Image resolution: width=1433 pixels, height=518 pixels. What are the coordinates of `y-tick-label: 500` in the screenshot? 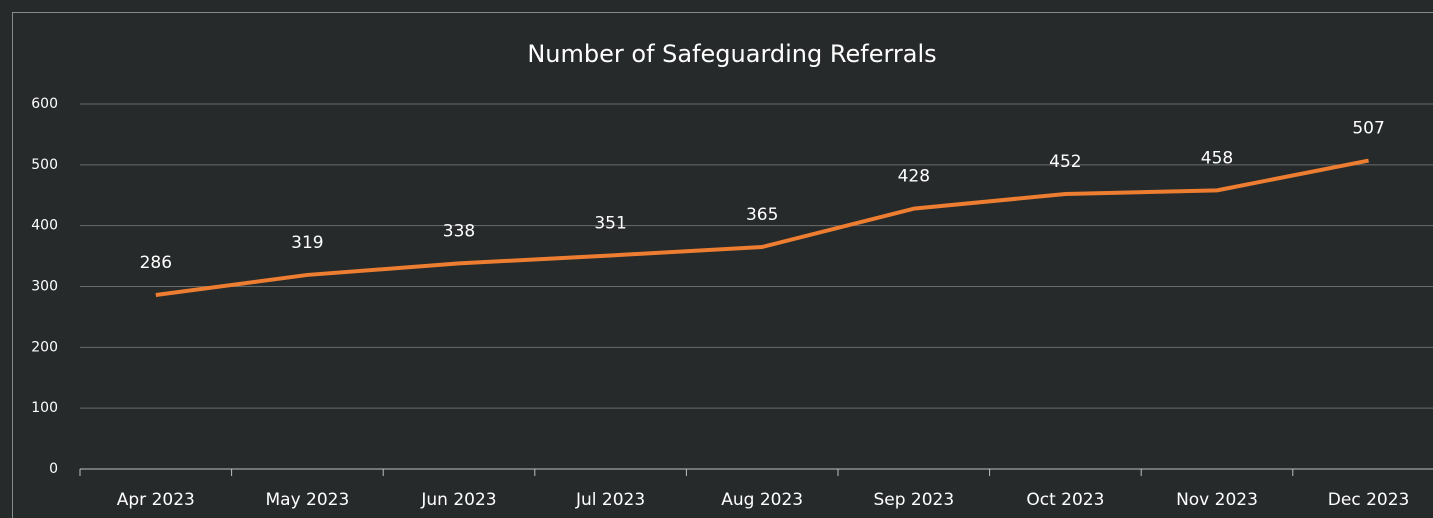 It's located at (44, 165).